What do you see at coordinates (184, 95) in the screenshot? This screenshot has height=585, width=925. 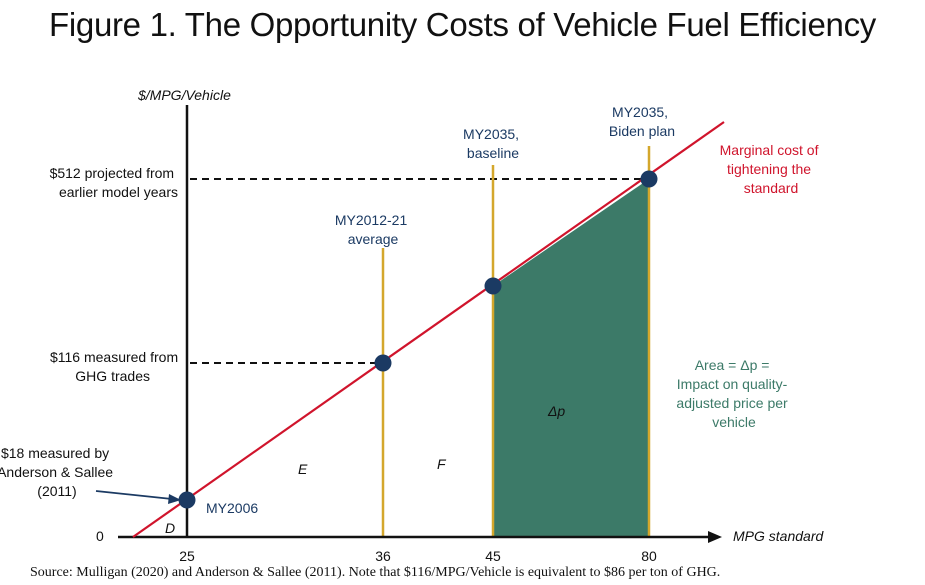 I see `y-axis-label: $/MPG/Vehicle` at bounding box center [184, 95].